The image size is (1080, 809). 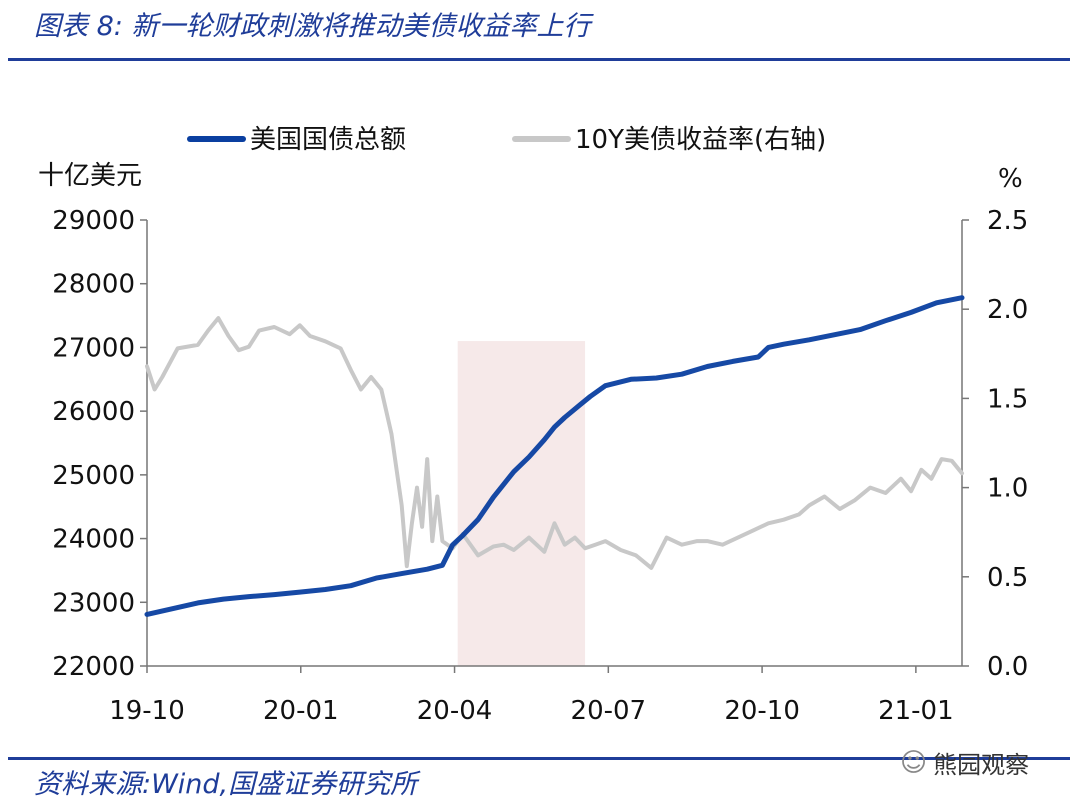 I want to click on right-tick-label: 0.5, so click(x=1007, y=578).